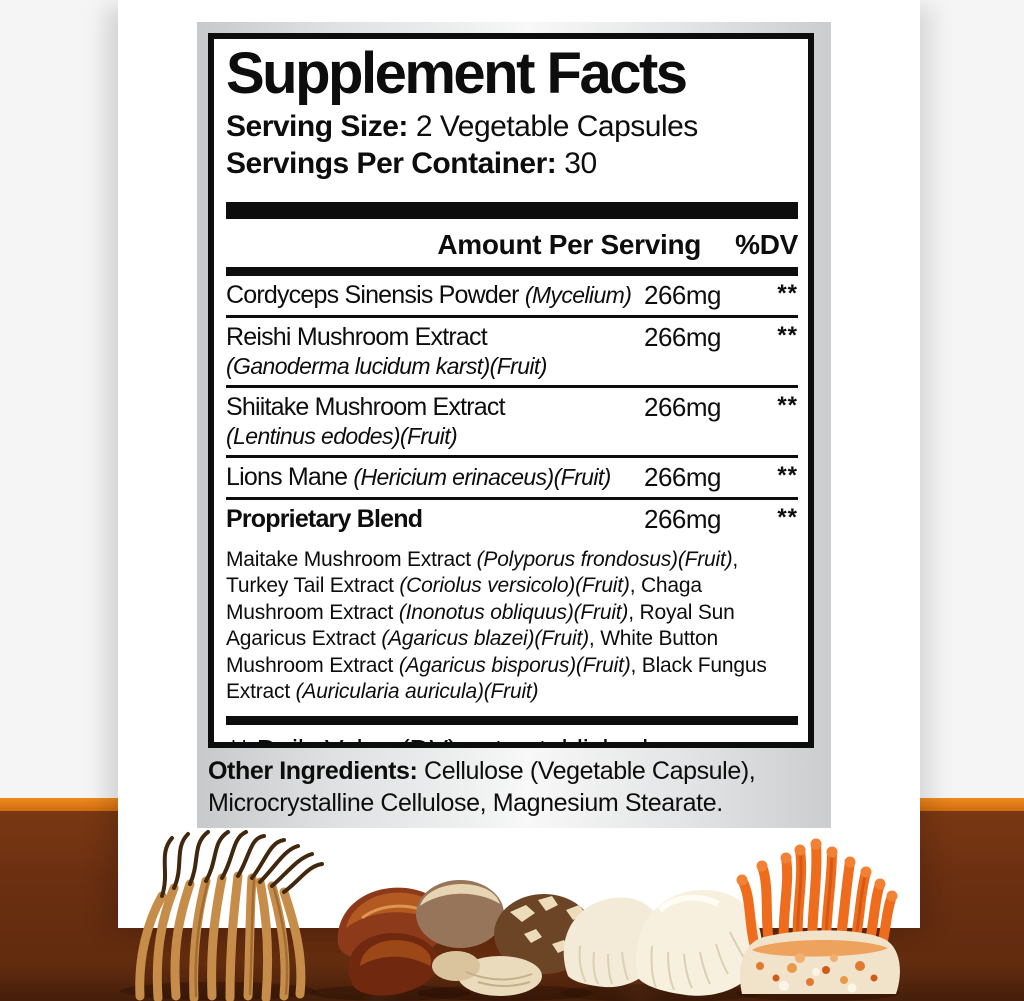  Describe the element at coordinates (317, 126) in the screenshot. I see `serving-size-label: Serving Size:` at that location.